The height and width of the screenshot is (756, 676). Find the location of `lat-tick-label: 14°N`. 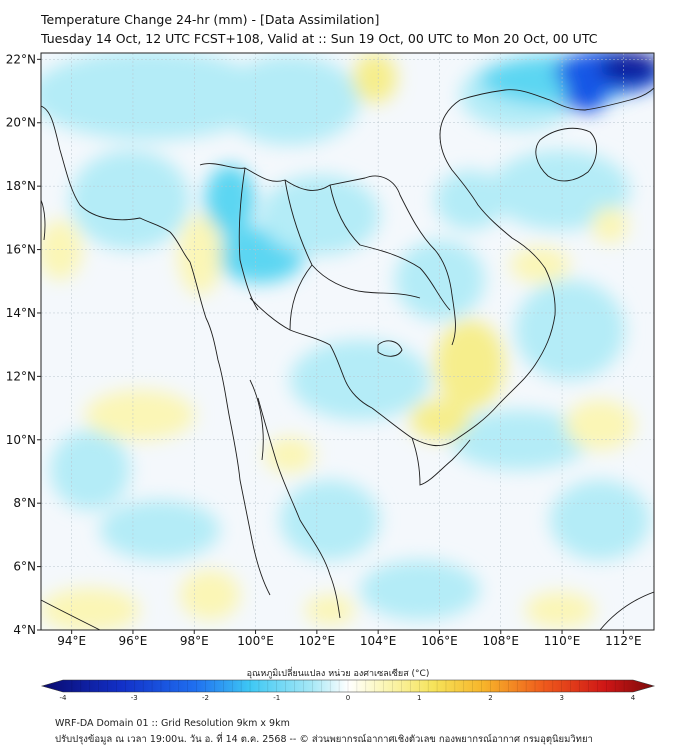

lat-tick-label: 14°N is located at coordinates (21, 313).